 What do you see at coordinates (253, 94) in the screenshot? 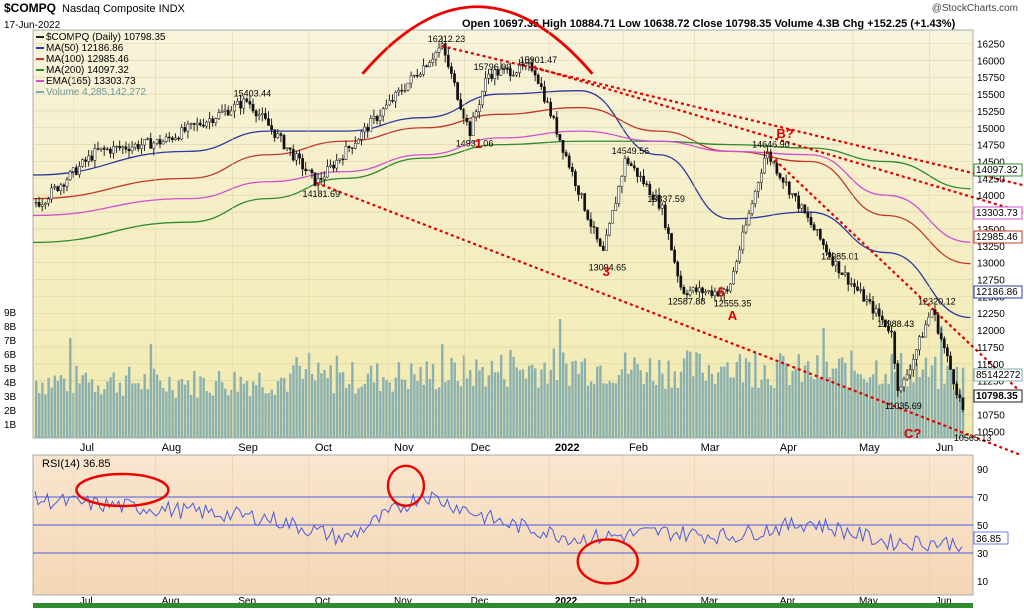
I see `point-label: 15403.44` at bounding box center [253, 94].